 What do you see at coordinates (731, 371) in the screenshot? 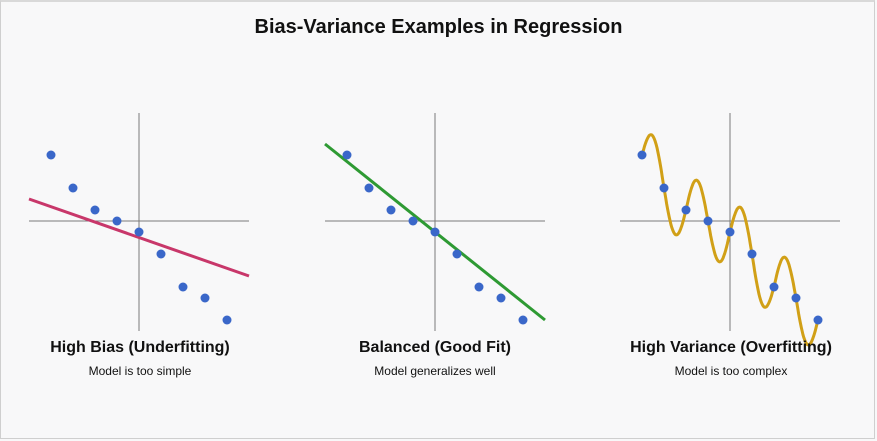
I see `panel-subtitle-high-variance: Model is too complex` at bounding box center [731, 371].